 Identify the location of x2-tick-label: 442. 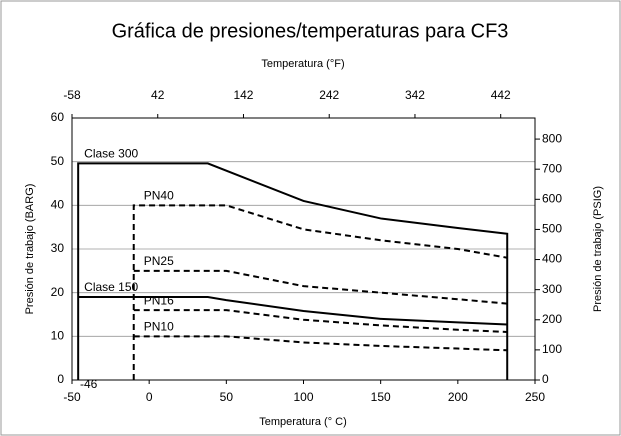
(501, 95).